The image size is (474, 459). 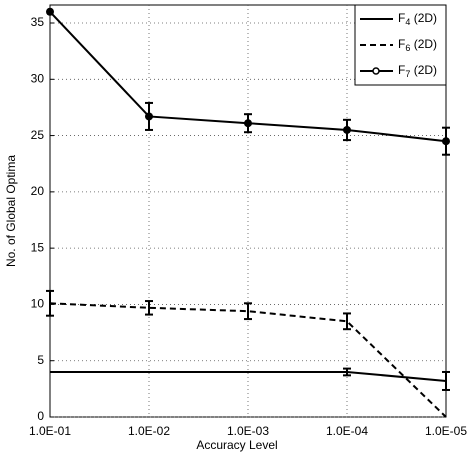 What do you see at coordinates (50, 431) in the screenshot?
I see `x-tick-label: 1.0E-01` at bounding box center [50, 431].